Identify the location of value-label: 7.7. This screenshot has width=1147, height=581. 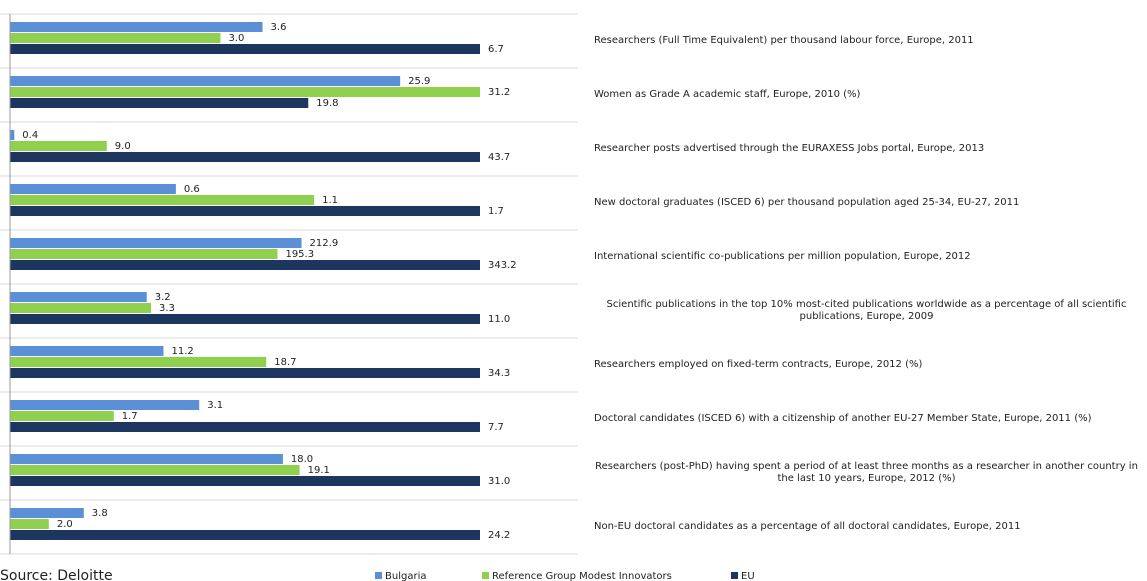
(496, 427).